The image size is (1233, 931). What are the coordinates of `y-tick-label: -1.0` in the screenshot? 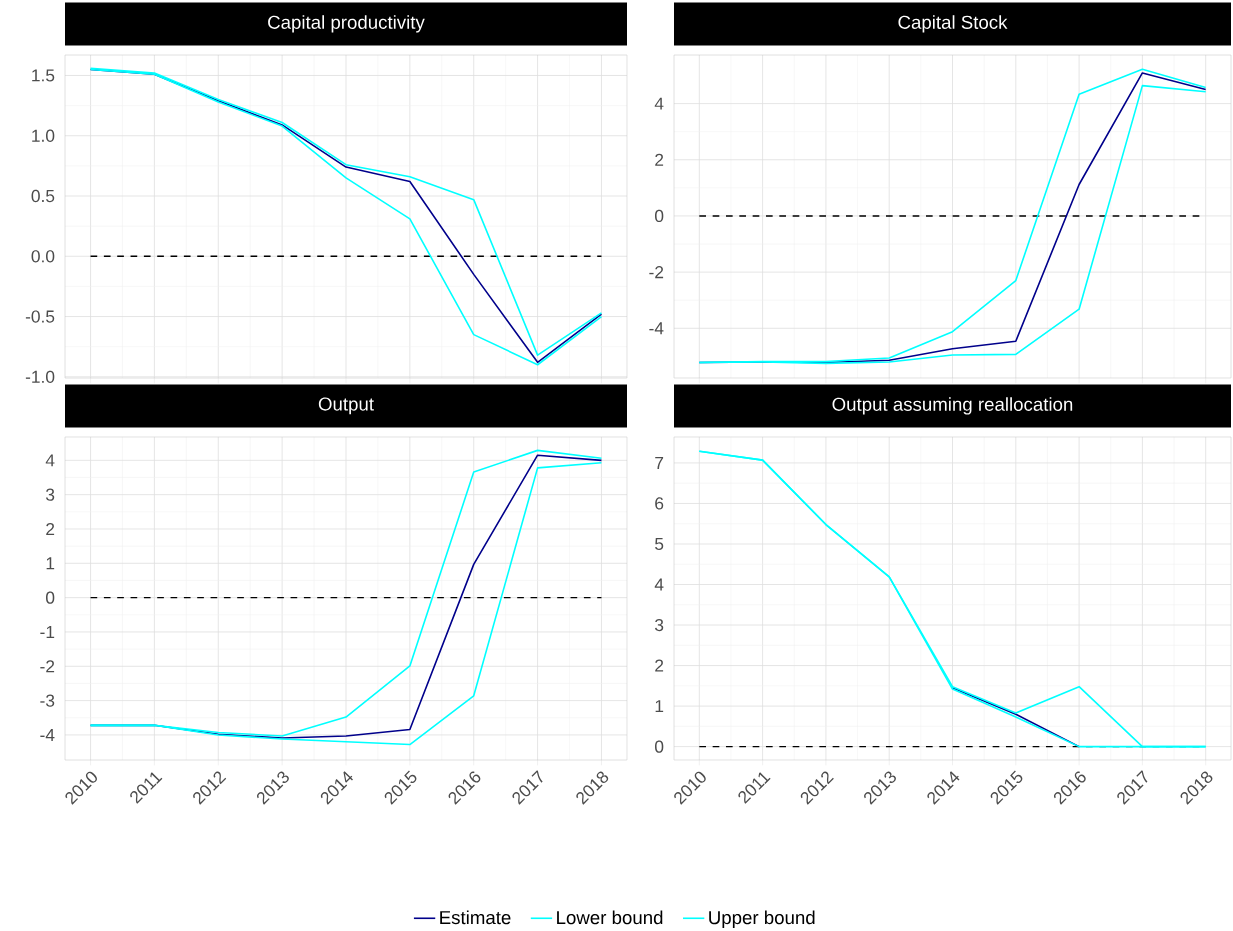 It's located at (40, 376).